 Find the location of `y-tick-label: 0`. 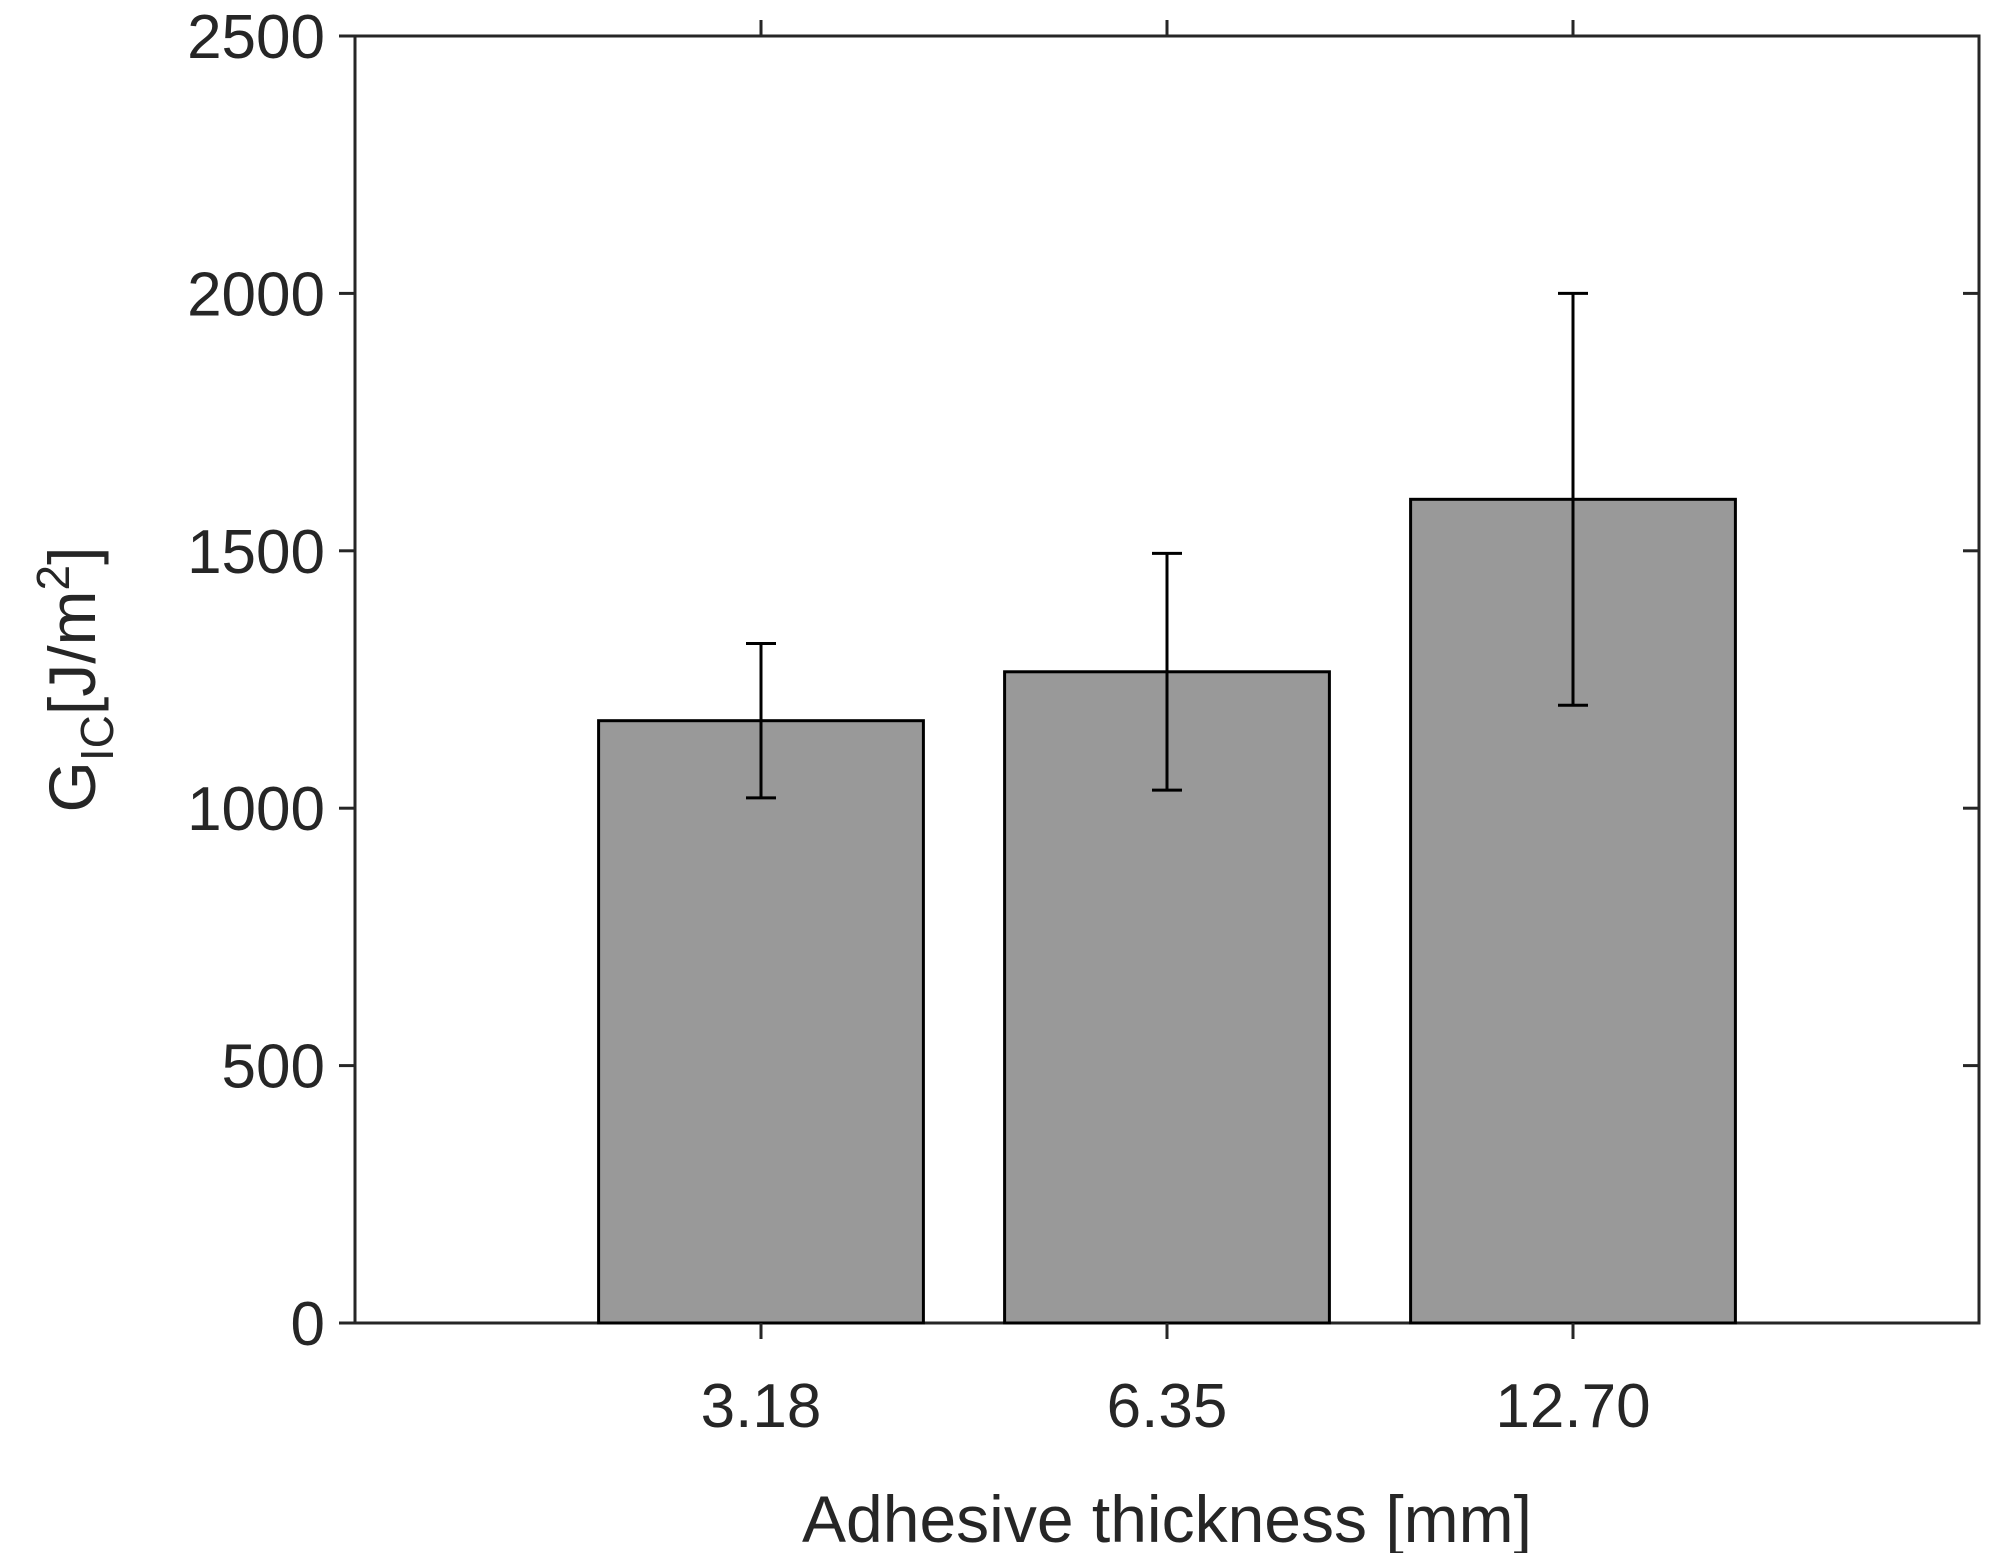

y-tick-label: 0 is located at coordinates (308, 1324).